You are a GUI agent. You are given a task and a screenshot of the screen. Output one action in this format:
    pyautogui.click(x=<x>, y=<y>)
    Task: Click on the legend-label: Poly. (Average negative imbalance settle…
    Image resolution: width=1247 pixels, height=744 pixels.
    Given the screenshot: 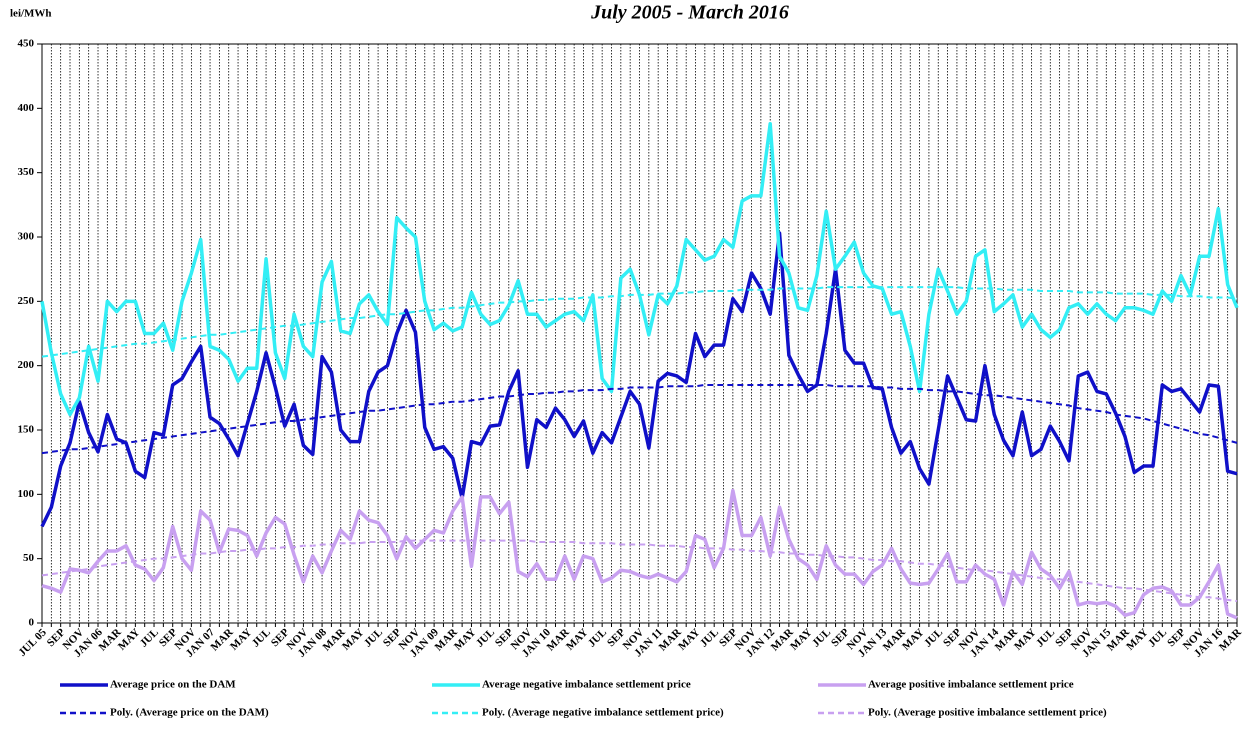 What is the action you would take?
    pyautogui.click(x=603, y=713)
    